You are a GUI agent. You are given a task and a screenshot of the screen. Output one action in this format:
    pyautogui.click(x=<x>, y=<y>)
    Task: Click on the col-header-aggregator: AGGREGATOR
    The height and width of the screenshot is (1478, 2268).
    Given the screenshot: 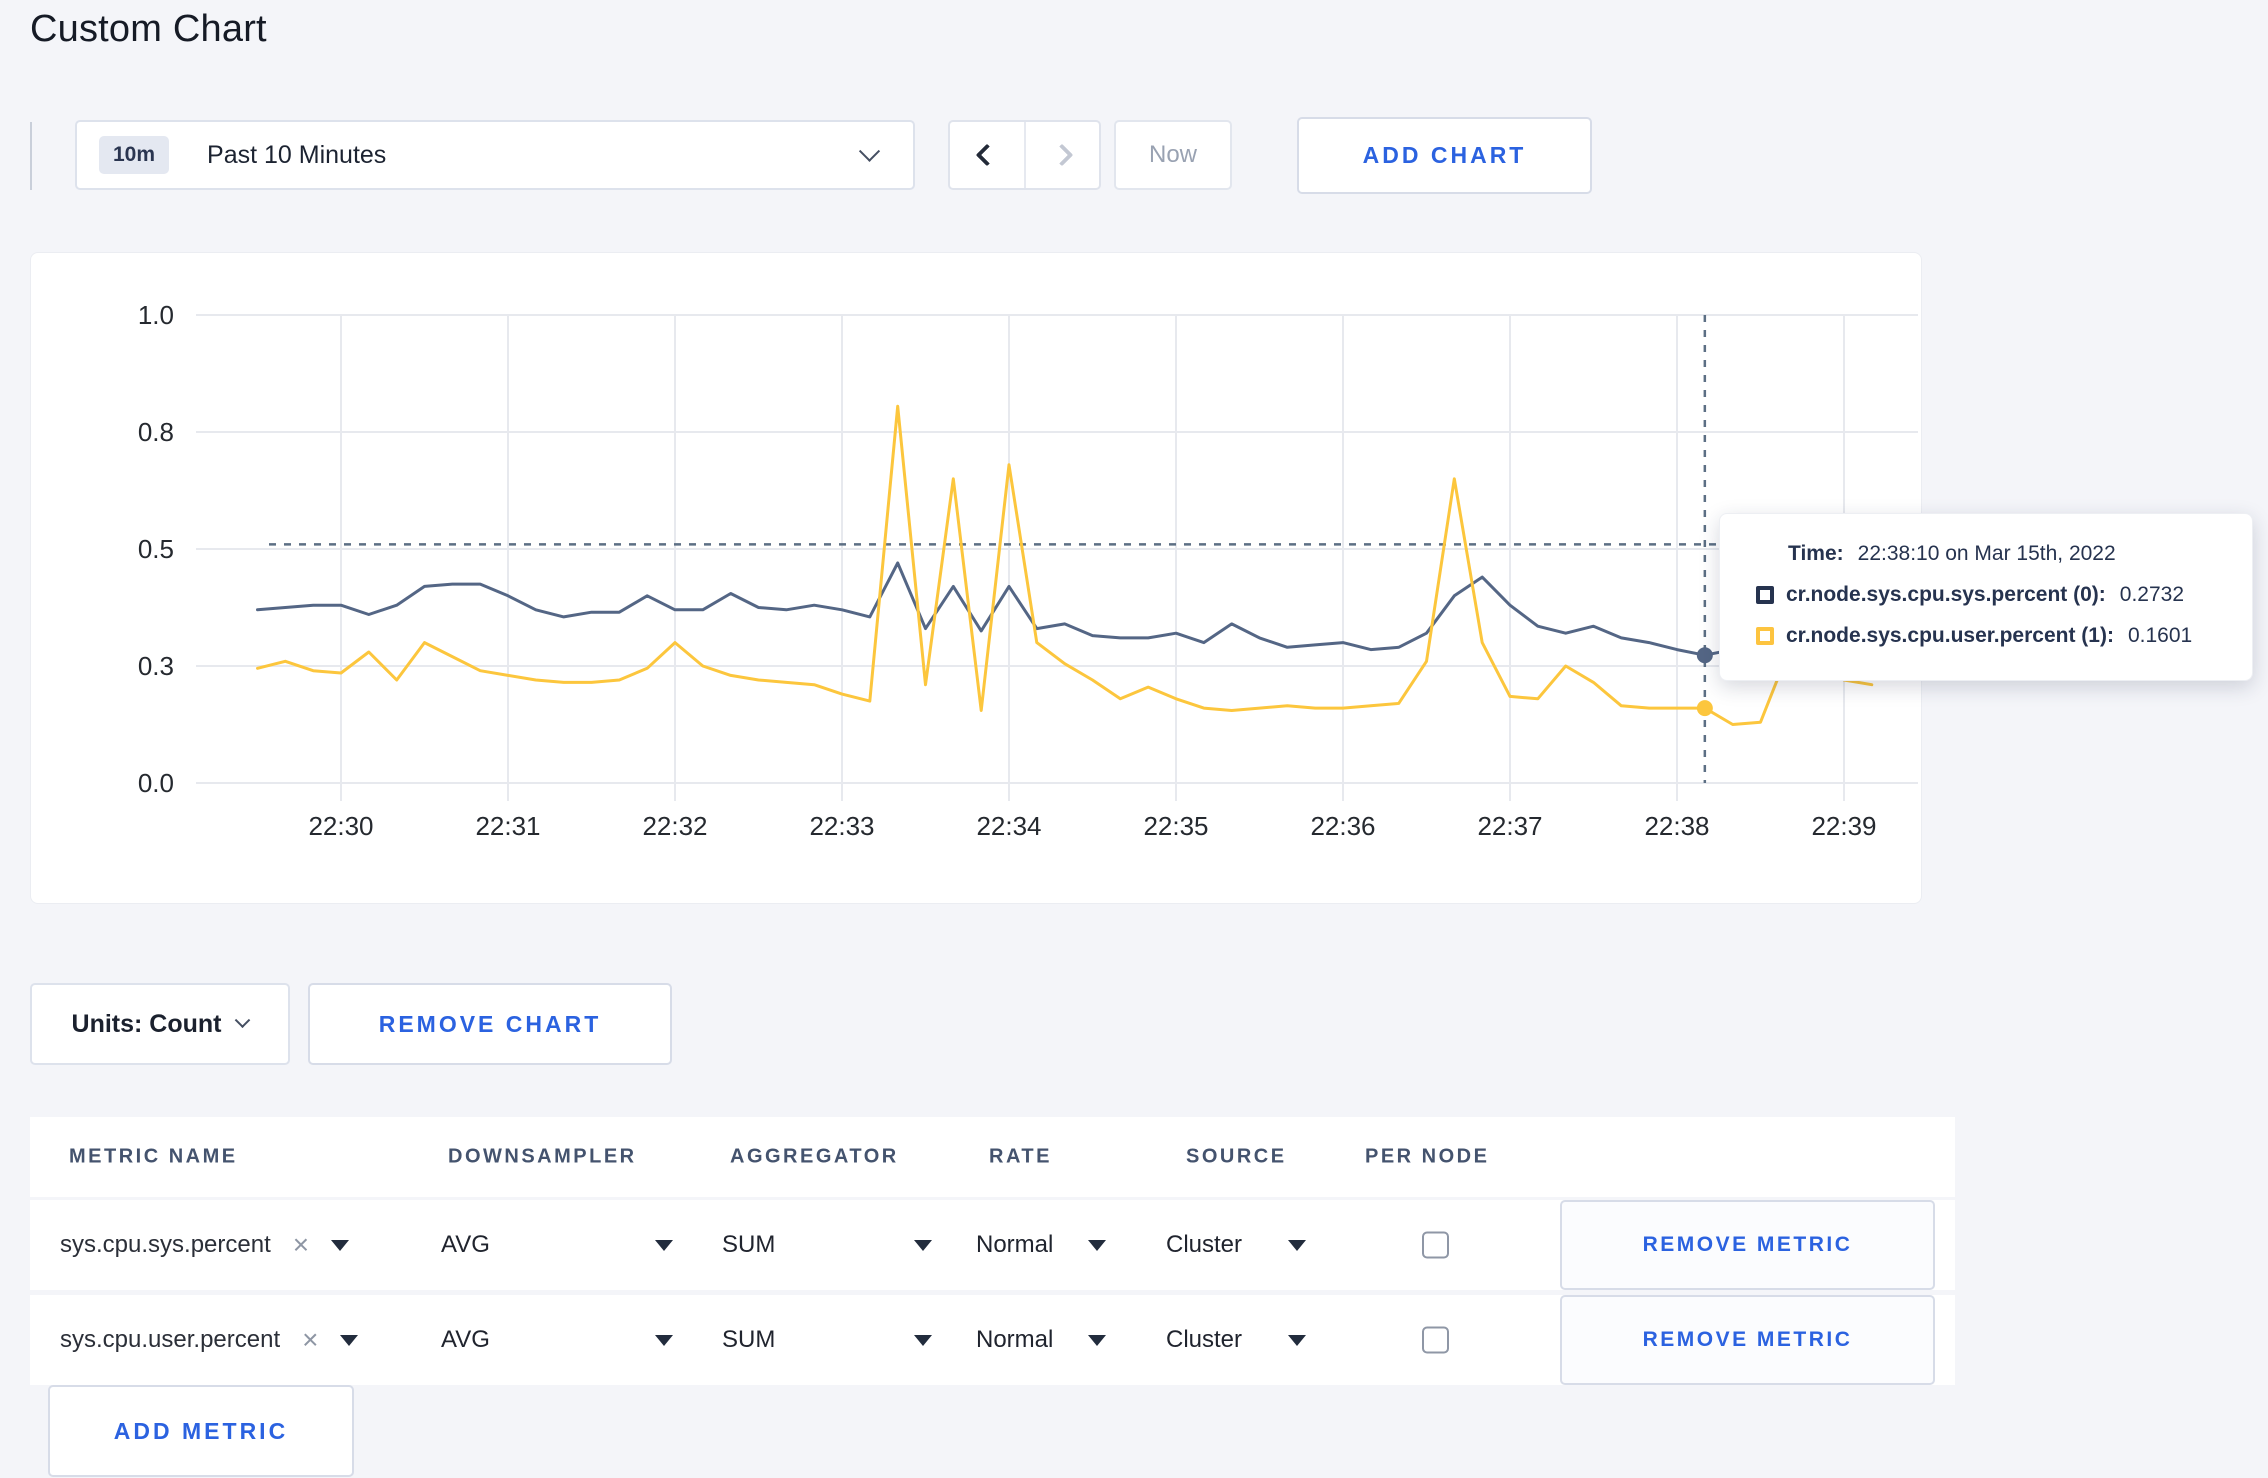 What is the action you would take?
    pyautogui.click(x=814, y=1156)
    